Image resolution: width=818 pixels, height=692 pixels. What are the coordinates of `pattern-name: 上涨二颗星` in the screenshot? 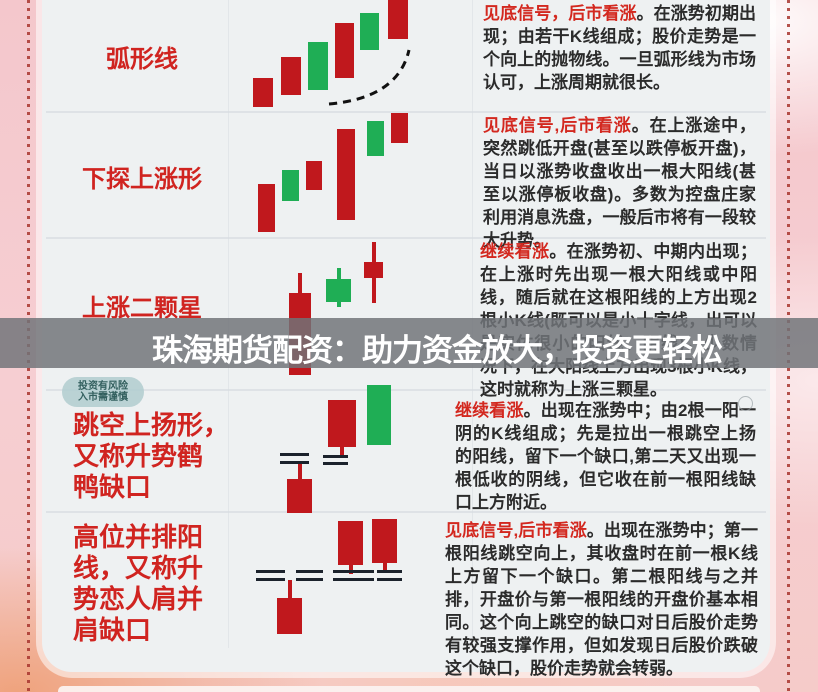 It's located at (142, 308).